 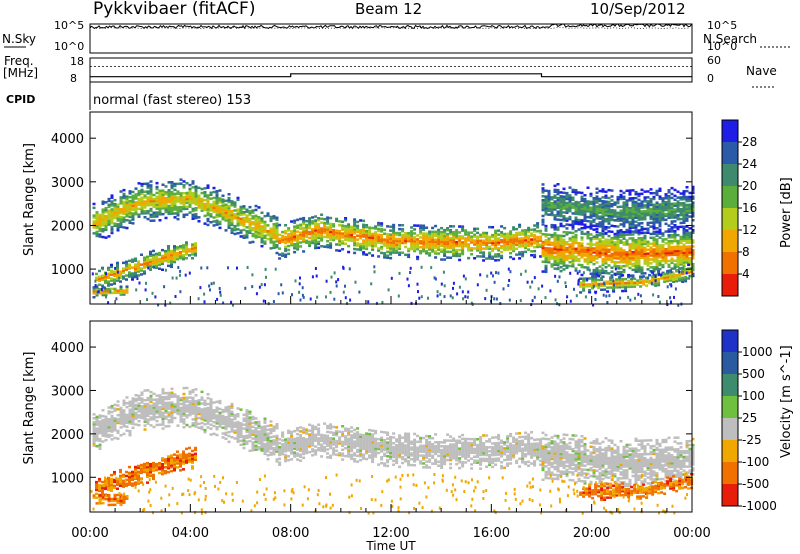 I want to click on sky-noise-left-tick: 10^5, so click(x=69, y=25).